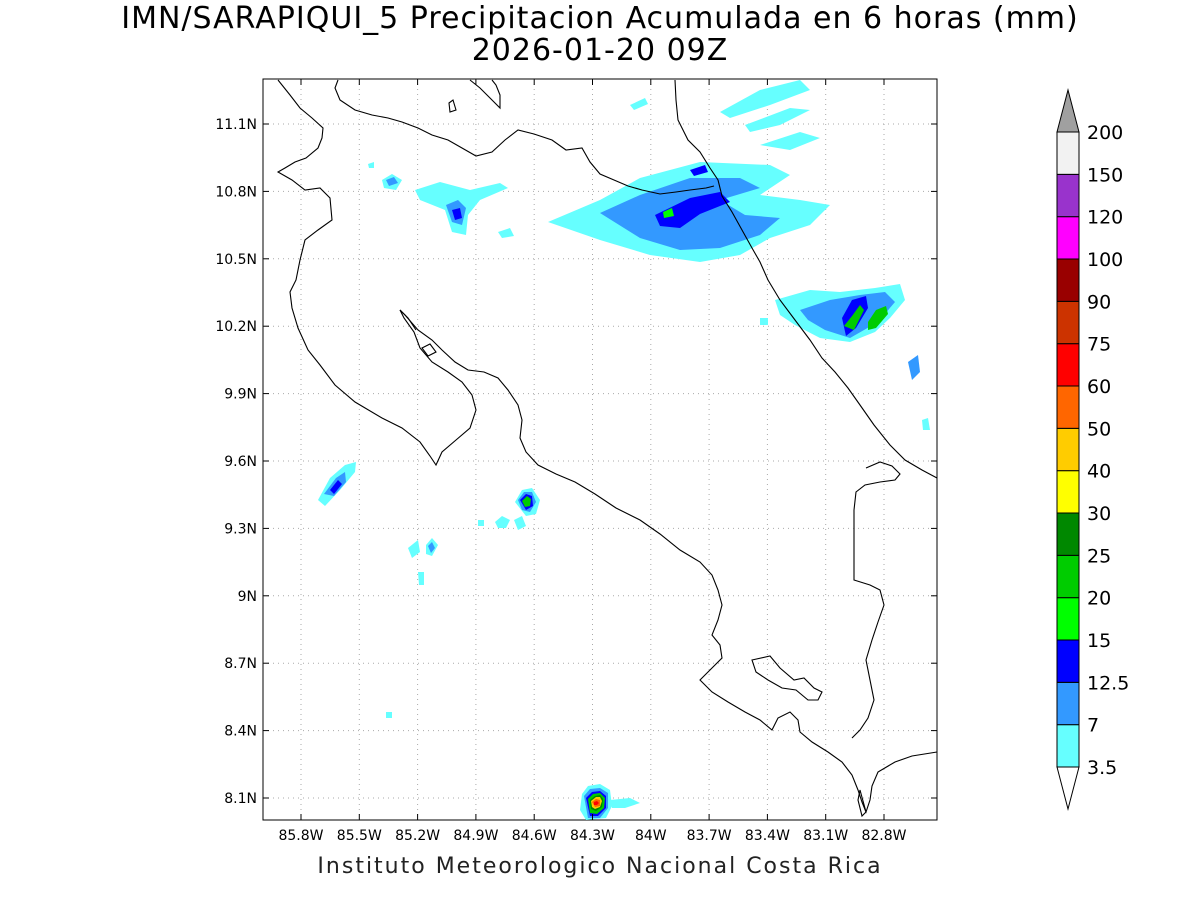  What do you see at coordinates (1092, 449) in the screenshot?
I see `colorbar-legend: 3.5 7 12.5 15 20 25 30 40 50 60 75 90 100 120 150 200` at bounding box center [1092, 449].